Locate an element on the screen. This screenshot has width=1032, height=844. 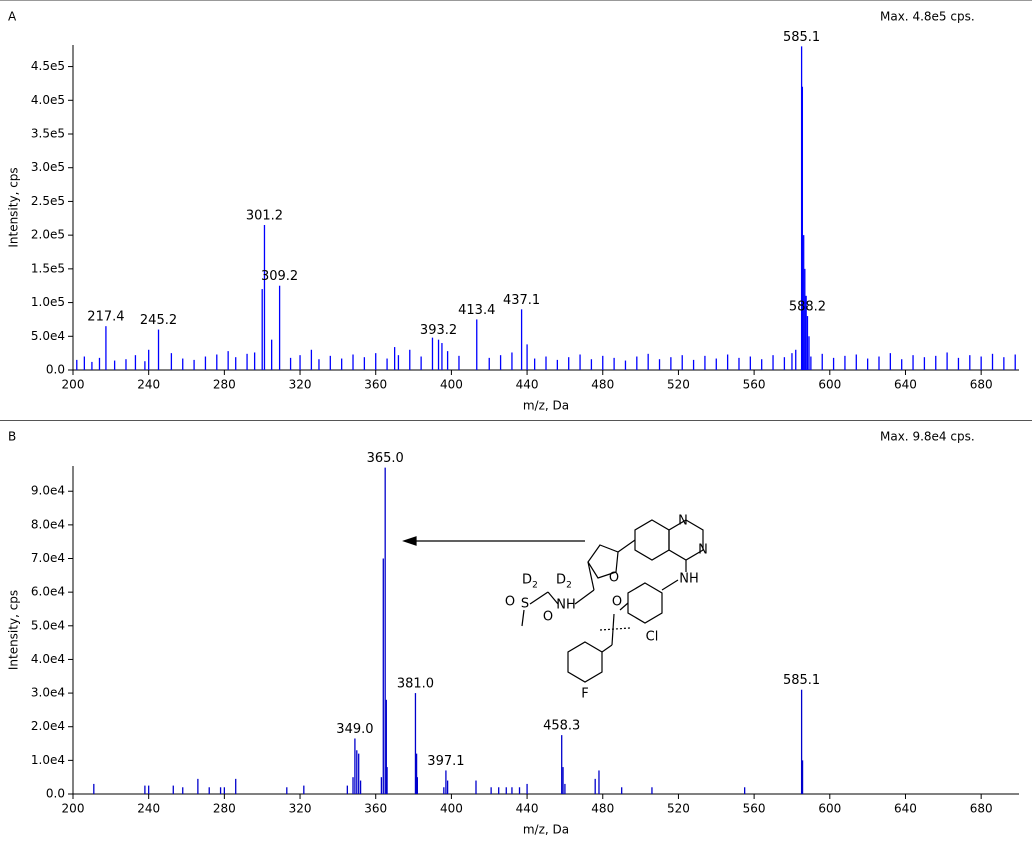
y-tick-label: 3.0e5 is located at coordinates (48, 167).